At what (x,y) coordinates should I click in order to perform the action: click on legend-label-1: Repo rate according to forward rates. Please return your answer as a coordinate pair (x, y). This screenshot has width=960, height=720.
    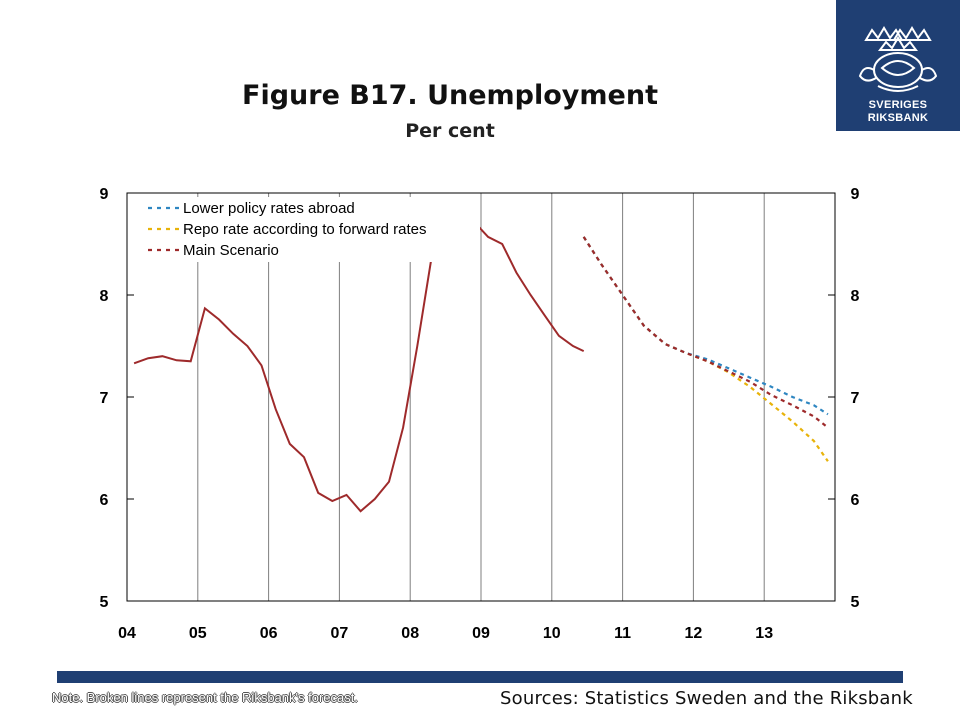
    Looking at the image, I should click on (304, 229).